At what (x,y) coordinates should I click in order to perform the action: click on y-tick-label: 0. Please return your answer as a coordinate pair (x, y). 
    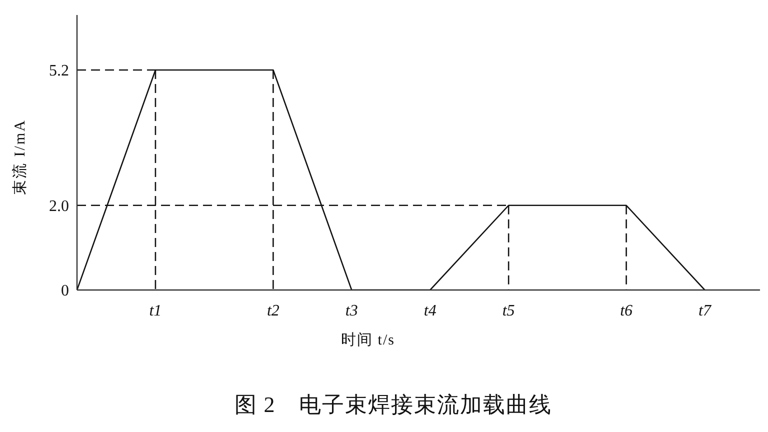
    Looking at the image, I should click on (65, 291).